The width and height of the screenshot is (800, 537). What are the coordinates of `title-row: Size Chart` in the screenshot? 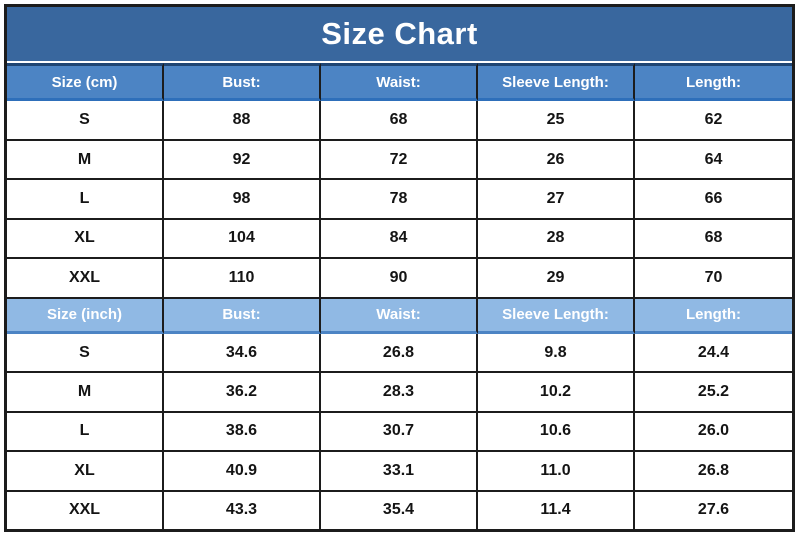 It's located at (399, 35).